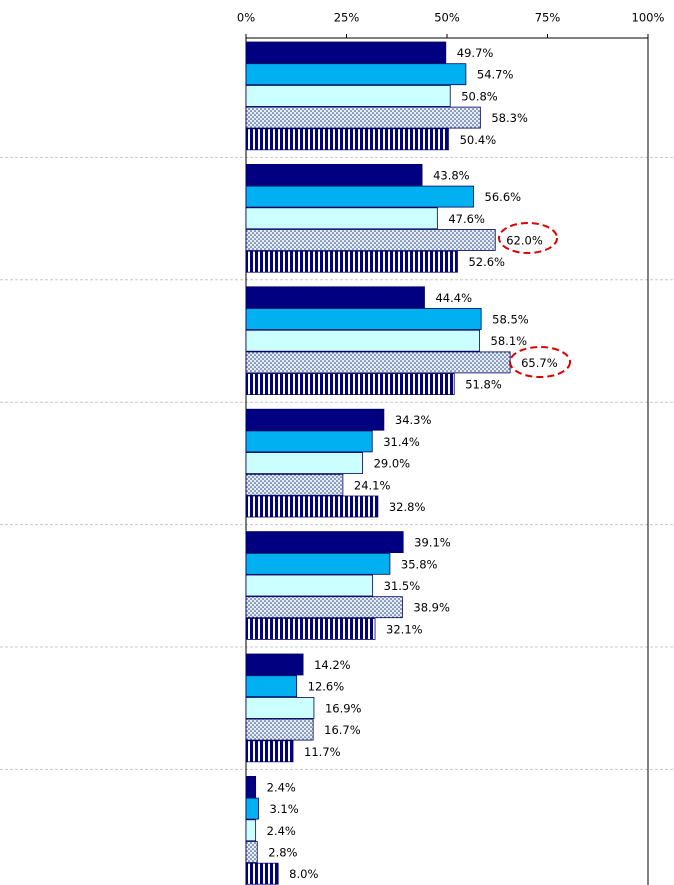 This screenshot has width=674, height=885. What do you see at coordinates (326, 687) in the screenshot?
I see `data-label: 12.6%` at bounding box center [326, 687].